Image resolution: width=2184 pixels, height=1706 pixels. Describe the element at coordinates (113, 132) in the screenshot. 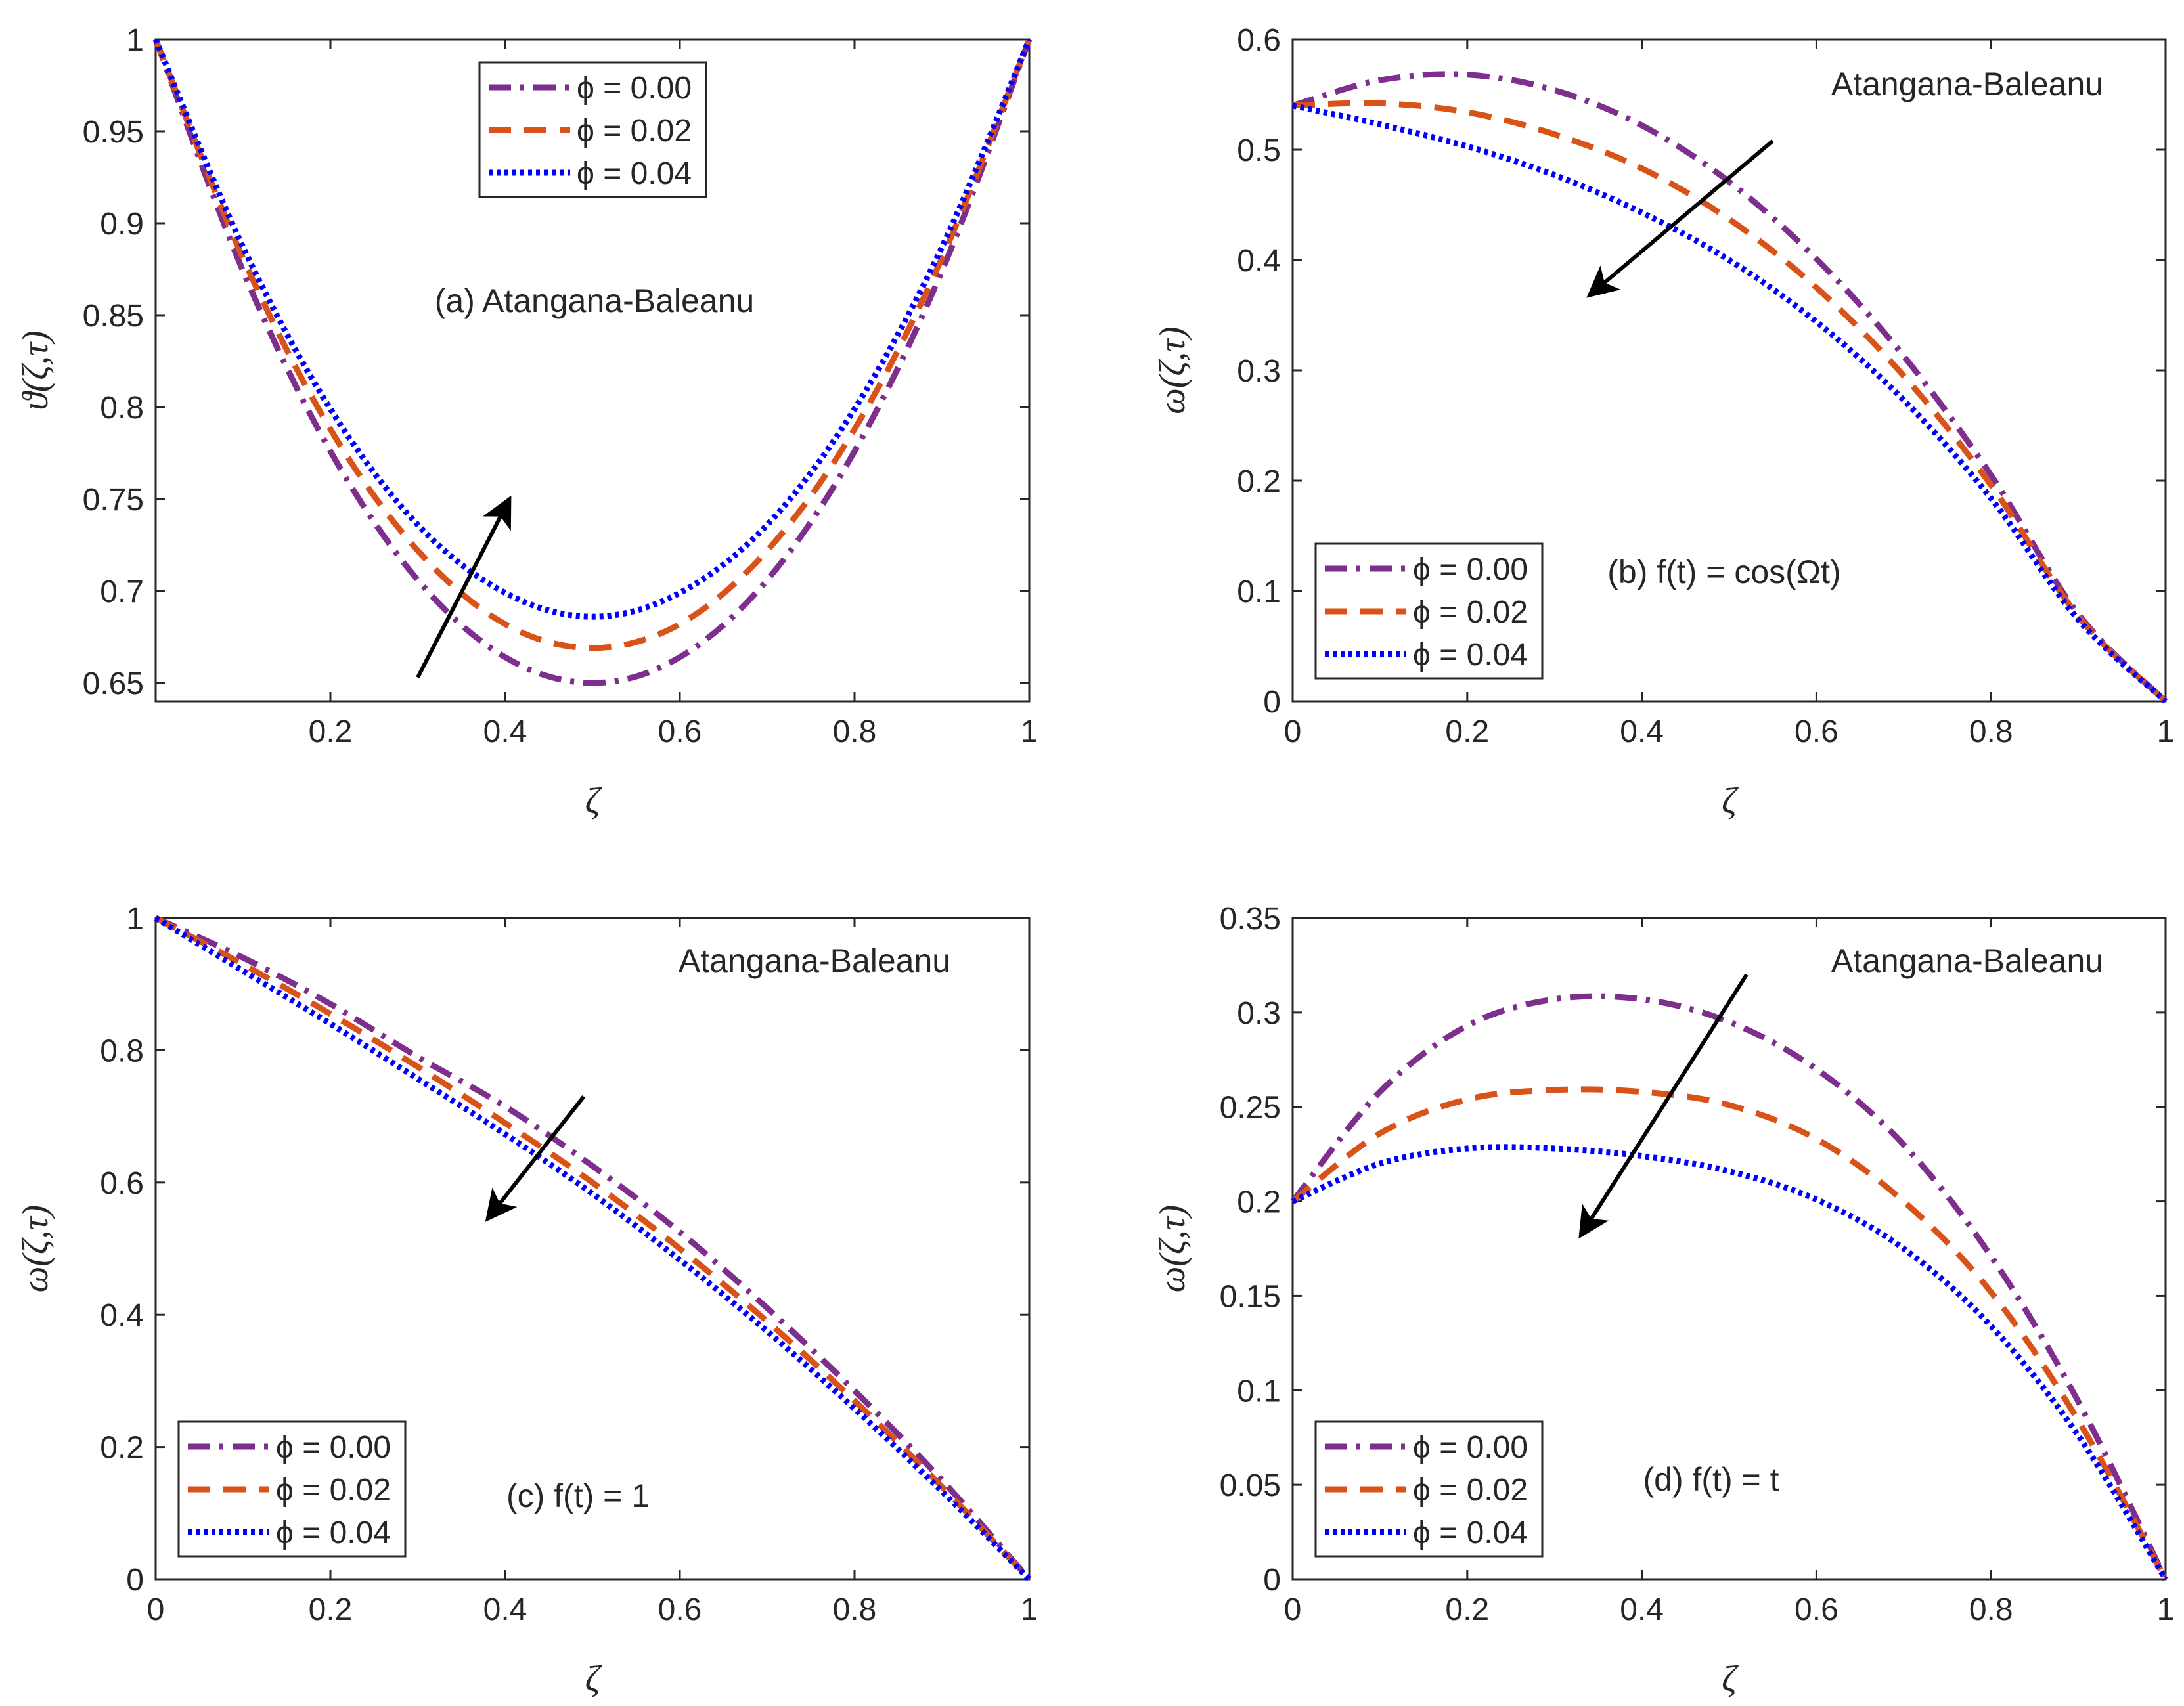

I see `y-tick-label: 0.95` at that location.